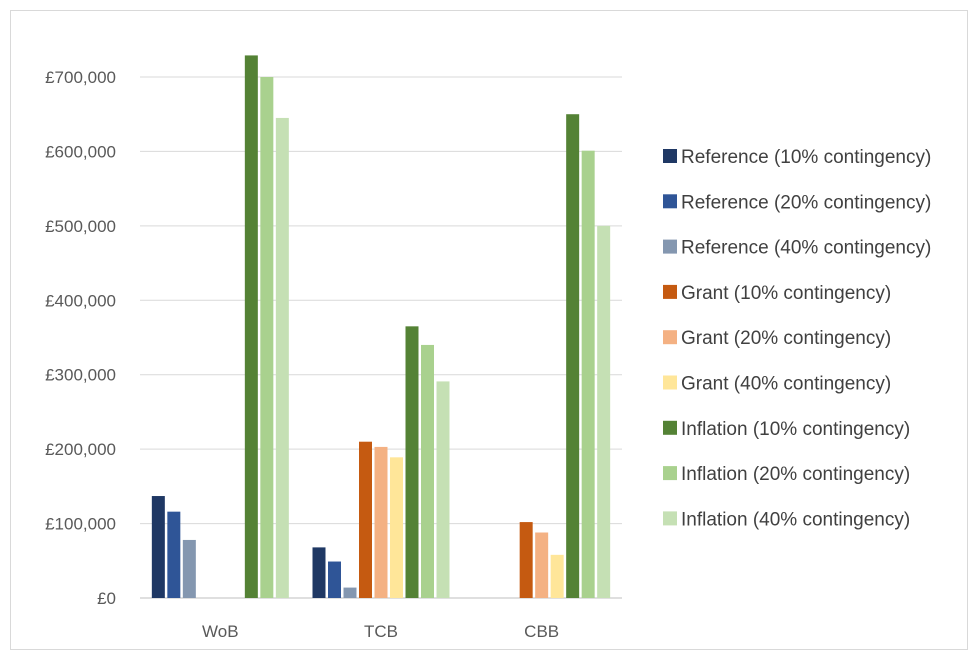 The width and height of the screenshot is (979, 652). What do you see at coordinates (80, 300) in the screenshot?
I see `y-tick-label: £400,000` at bounding box center [80, 300].